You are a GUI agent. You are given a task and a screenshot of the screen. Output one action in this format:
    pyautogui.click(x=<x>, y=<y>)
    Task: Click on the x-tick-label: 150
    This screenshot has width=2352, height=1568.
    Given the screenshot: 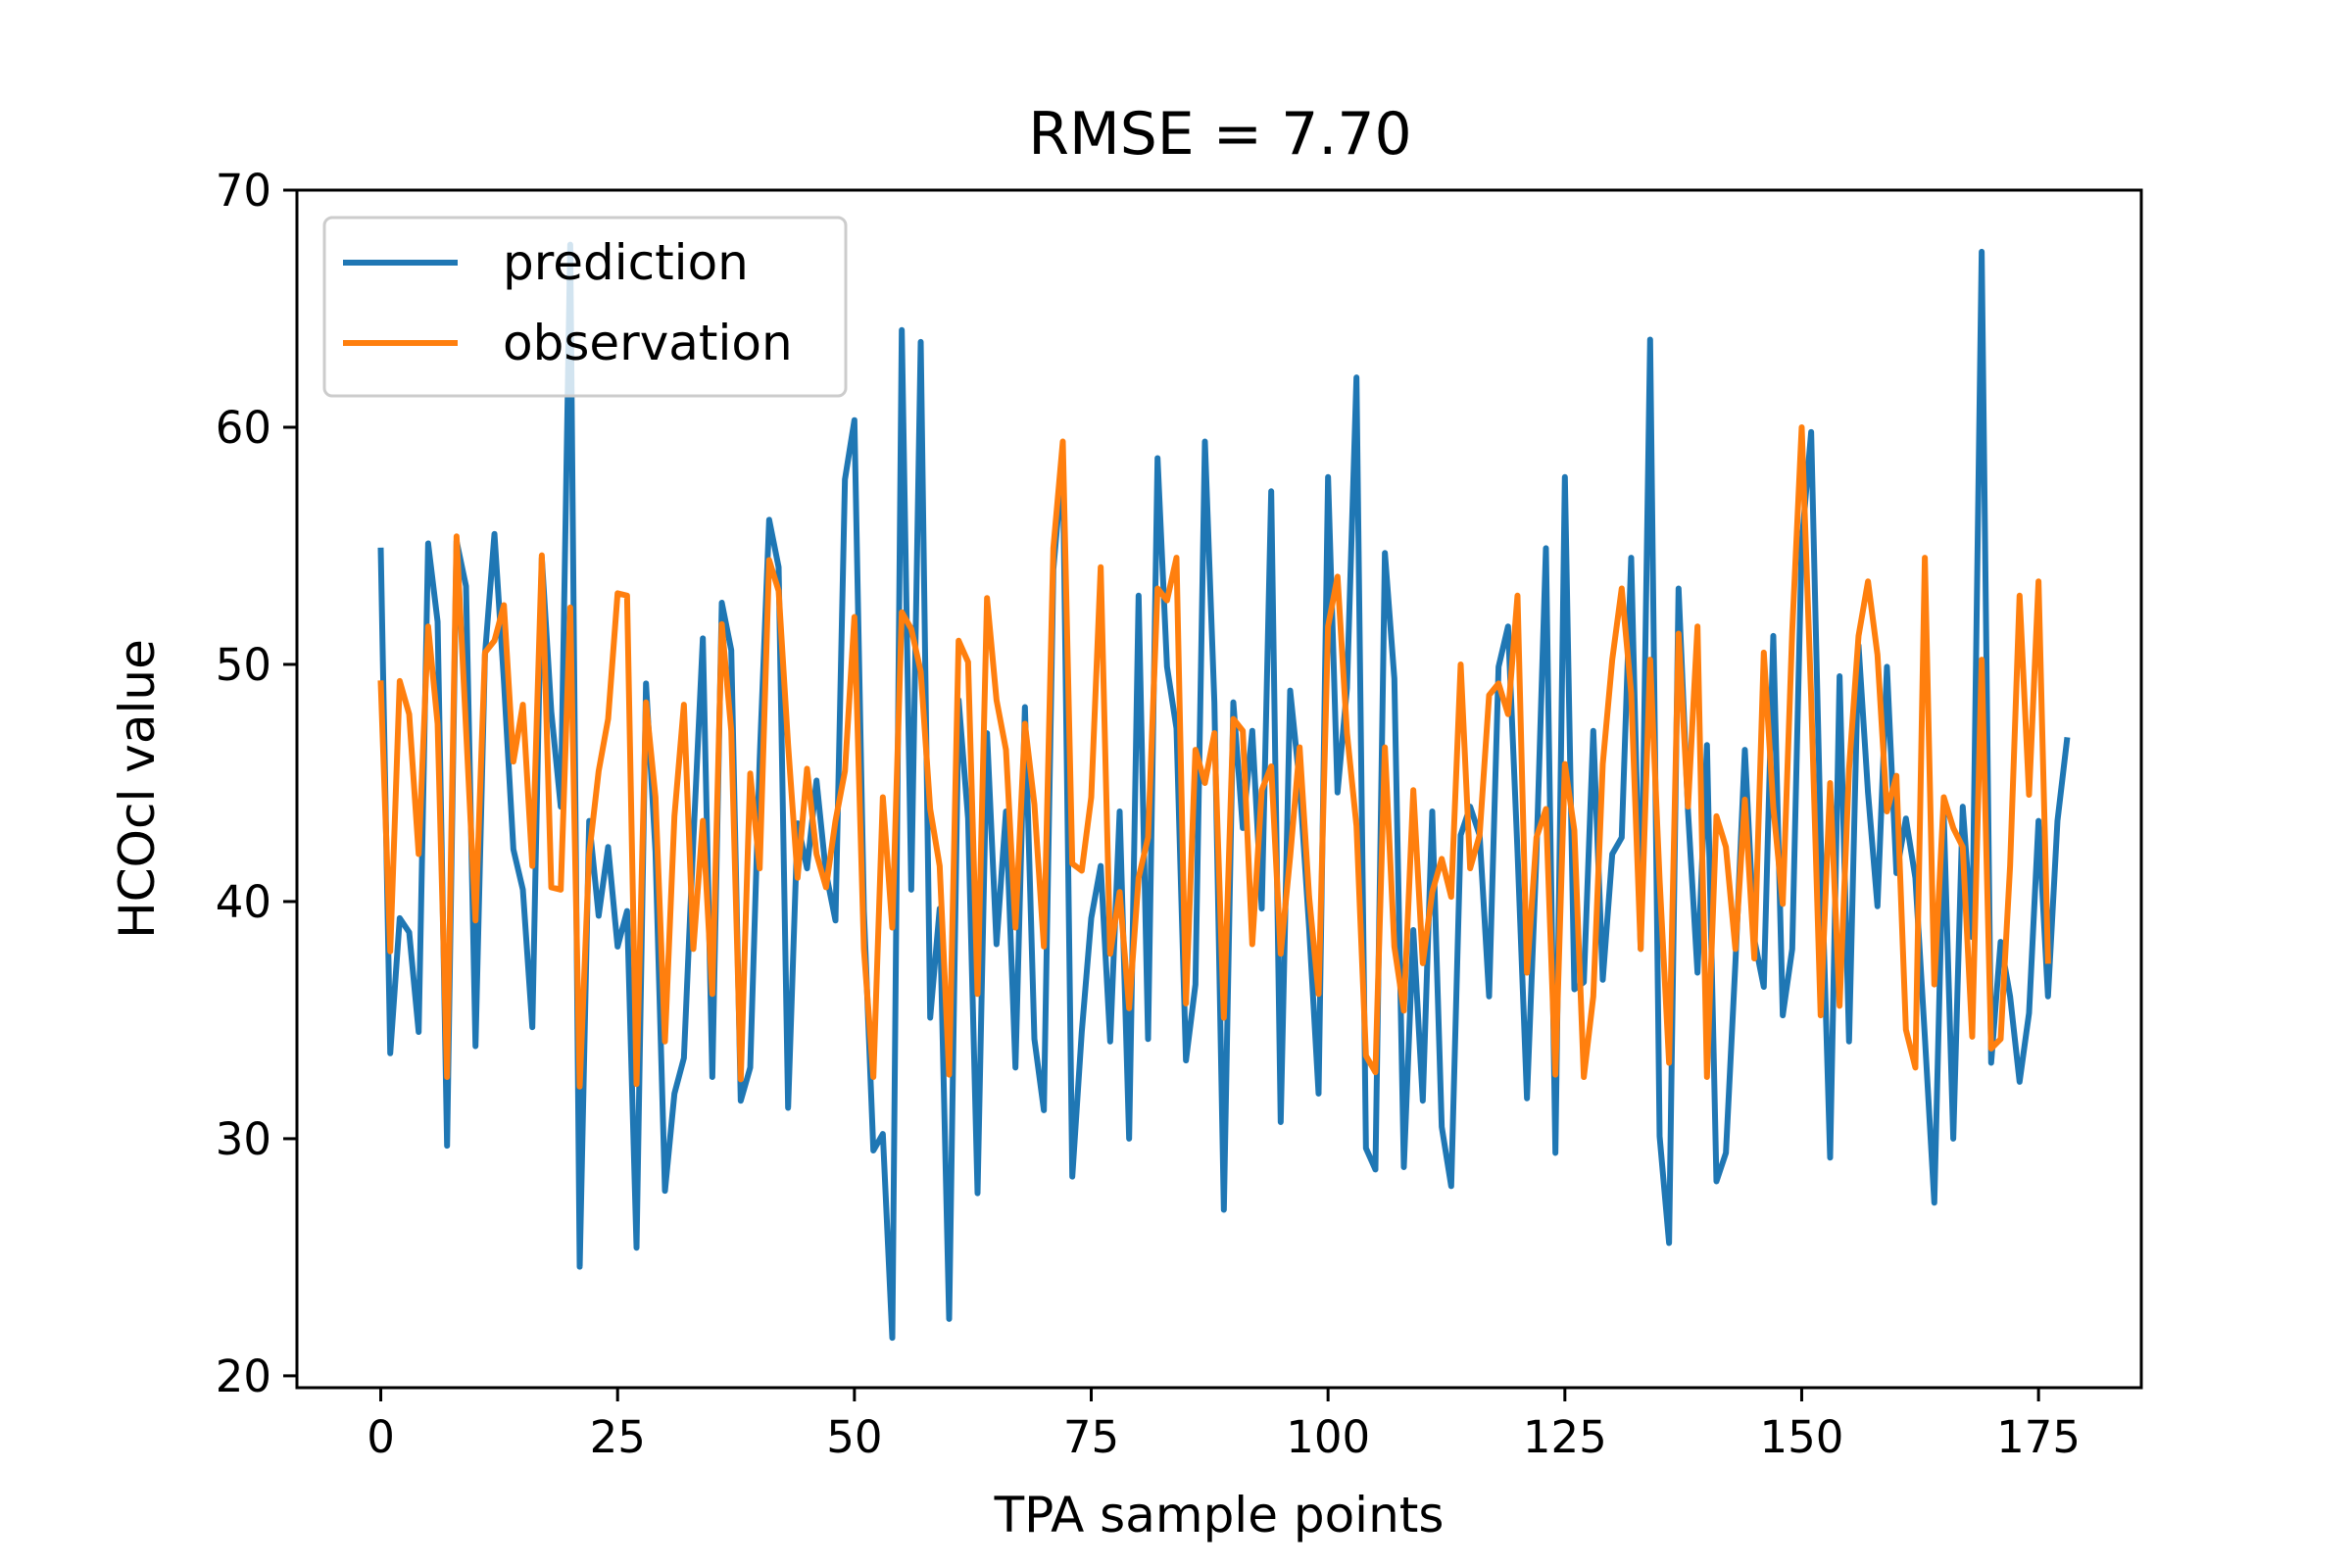 What is the action you would take?
    pyautogui.click(x=1802, y=1437)
    